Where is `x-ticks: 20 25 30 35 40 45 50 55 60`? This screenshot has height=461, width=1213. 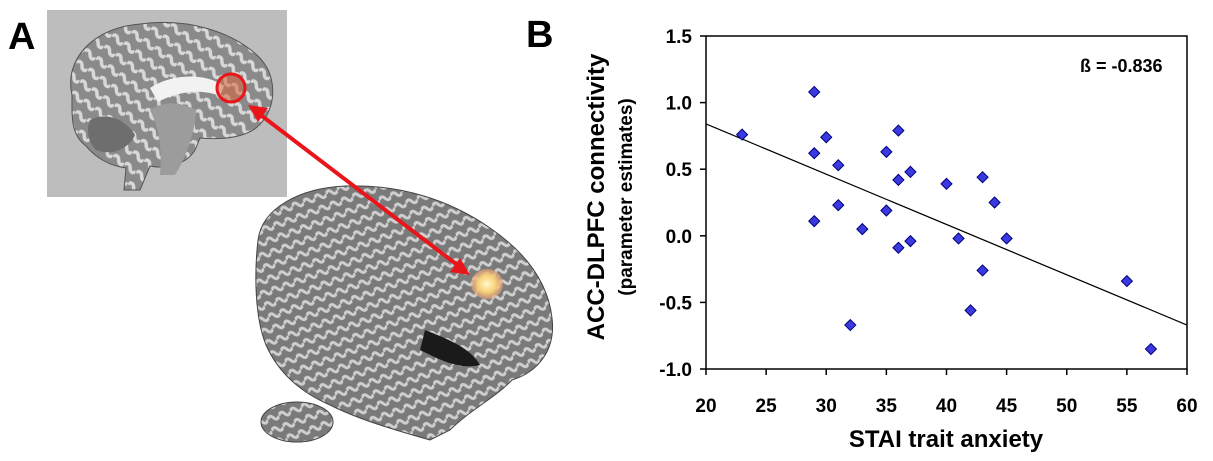 x-ticks: 20 25 30 35 40 45 50 55 60 is located at coordinates (946, 393).